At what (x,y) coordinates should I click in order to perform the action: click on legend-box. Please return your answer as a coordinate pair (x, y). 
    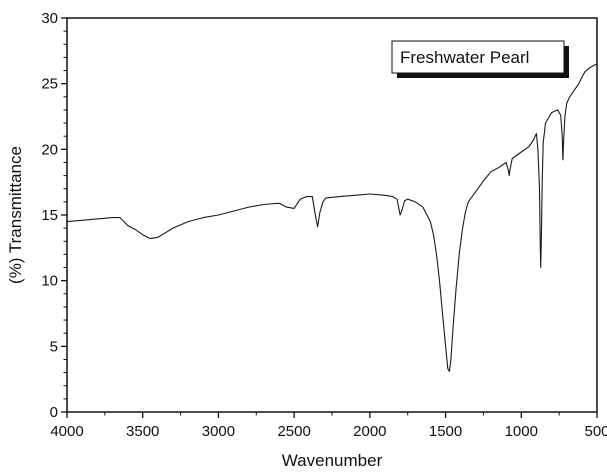
    Looking at the image, I should click on (478, 57).